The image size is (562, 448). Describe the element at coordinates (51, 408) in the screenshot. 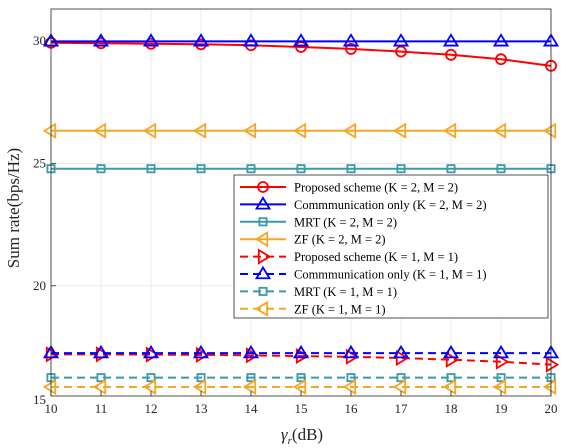

I see `x-tick-label: 10` at that location.